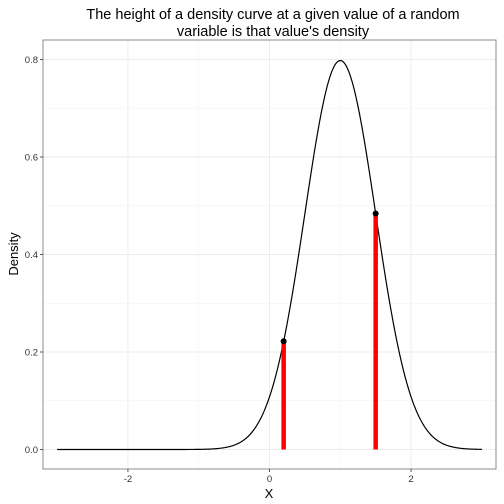 The width and height of the screenshot is (504, 504). I want to click on y-tick-label: 0.6, so click(31, 157).